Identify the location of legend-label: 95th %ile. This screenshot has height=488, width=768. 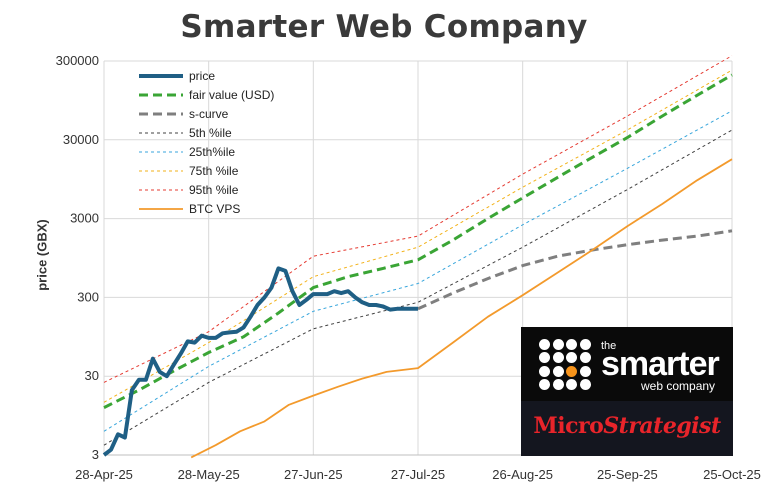
(214, 190).